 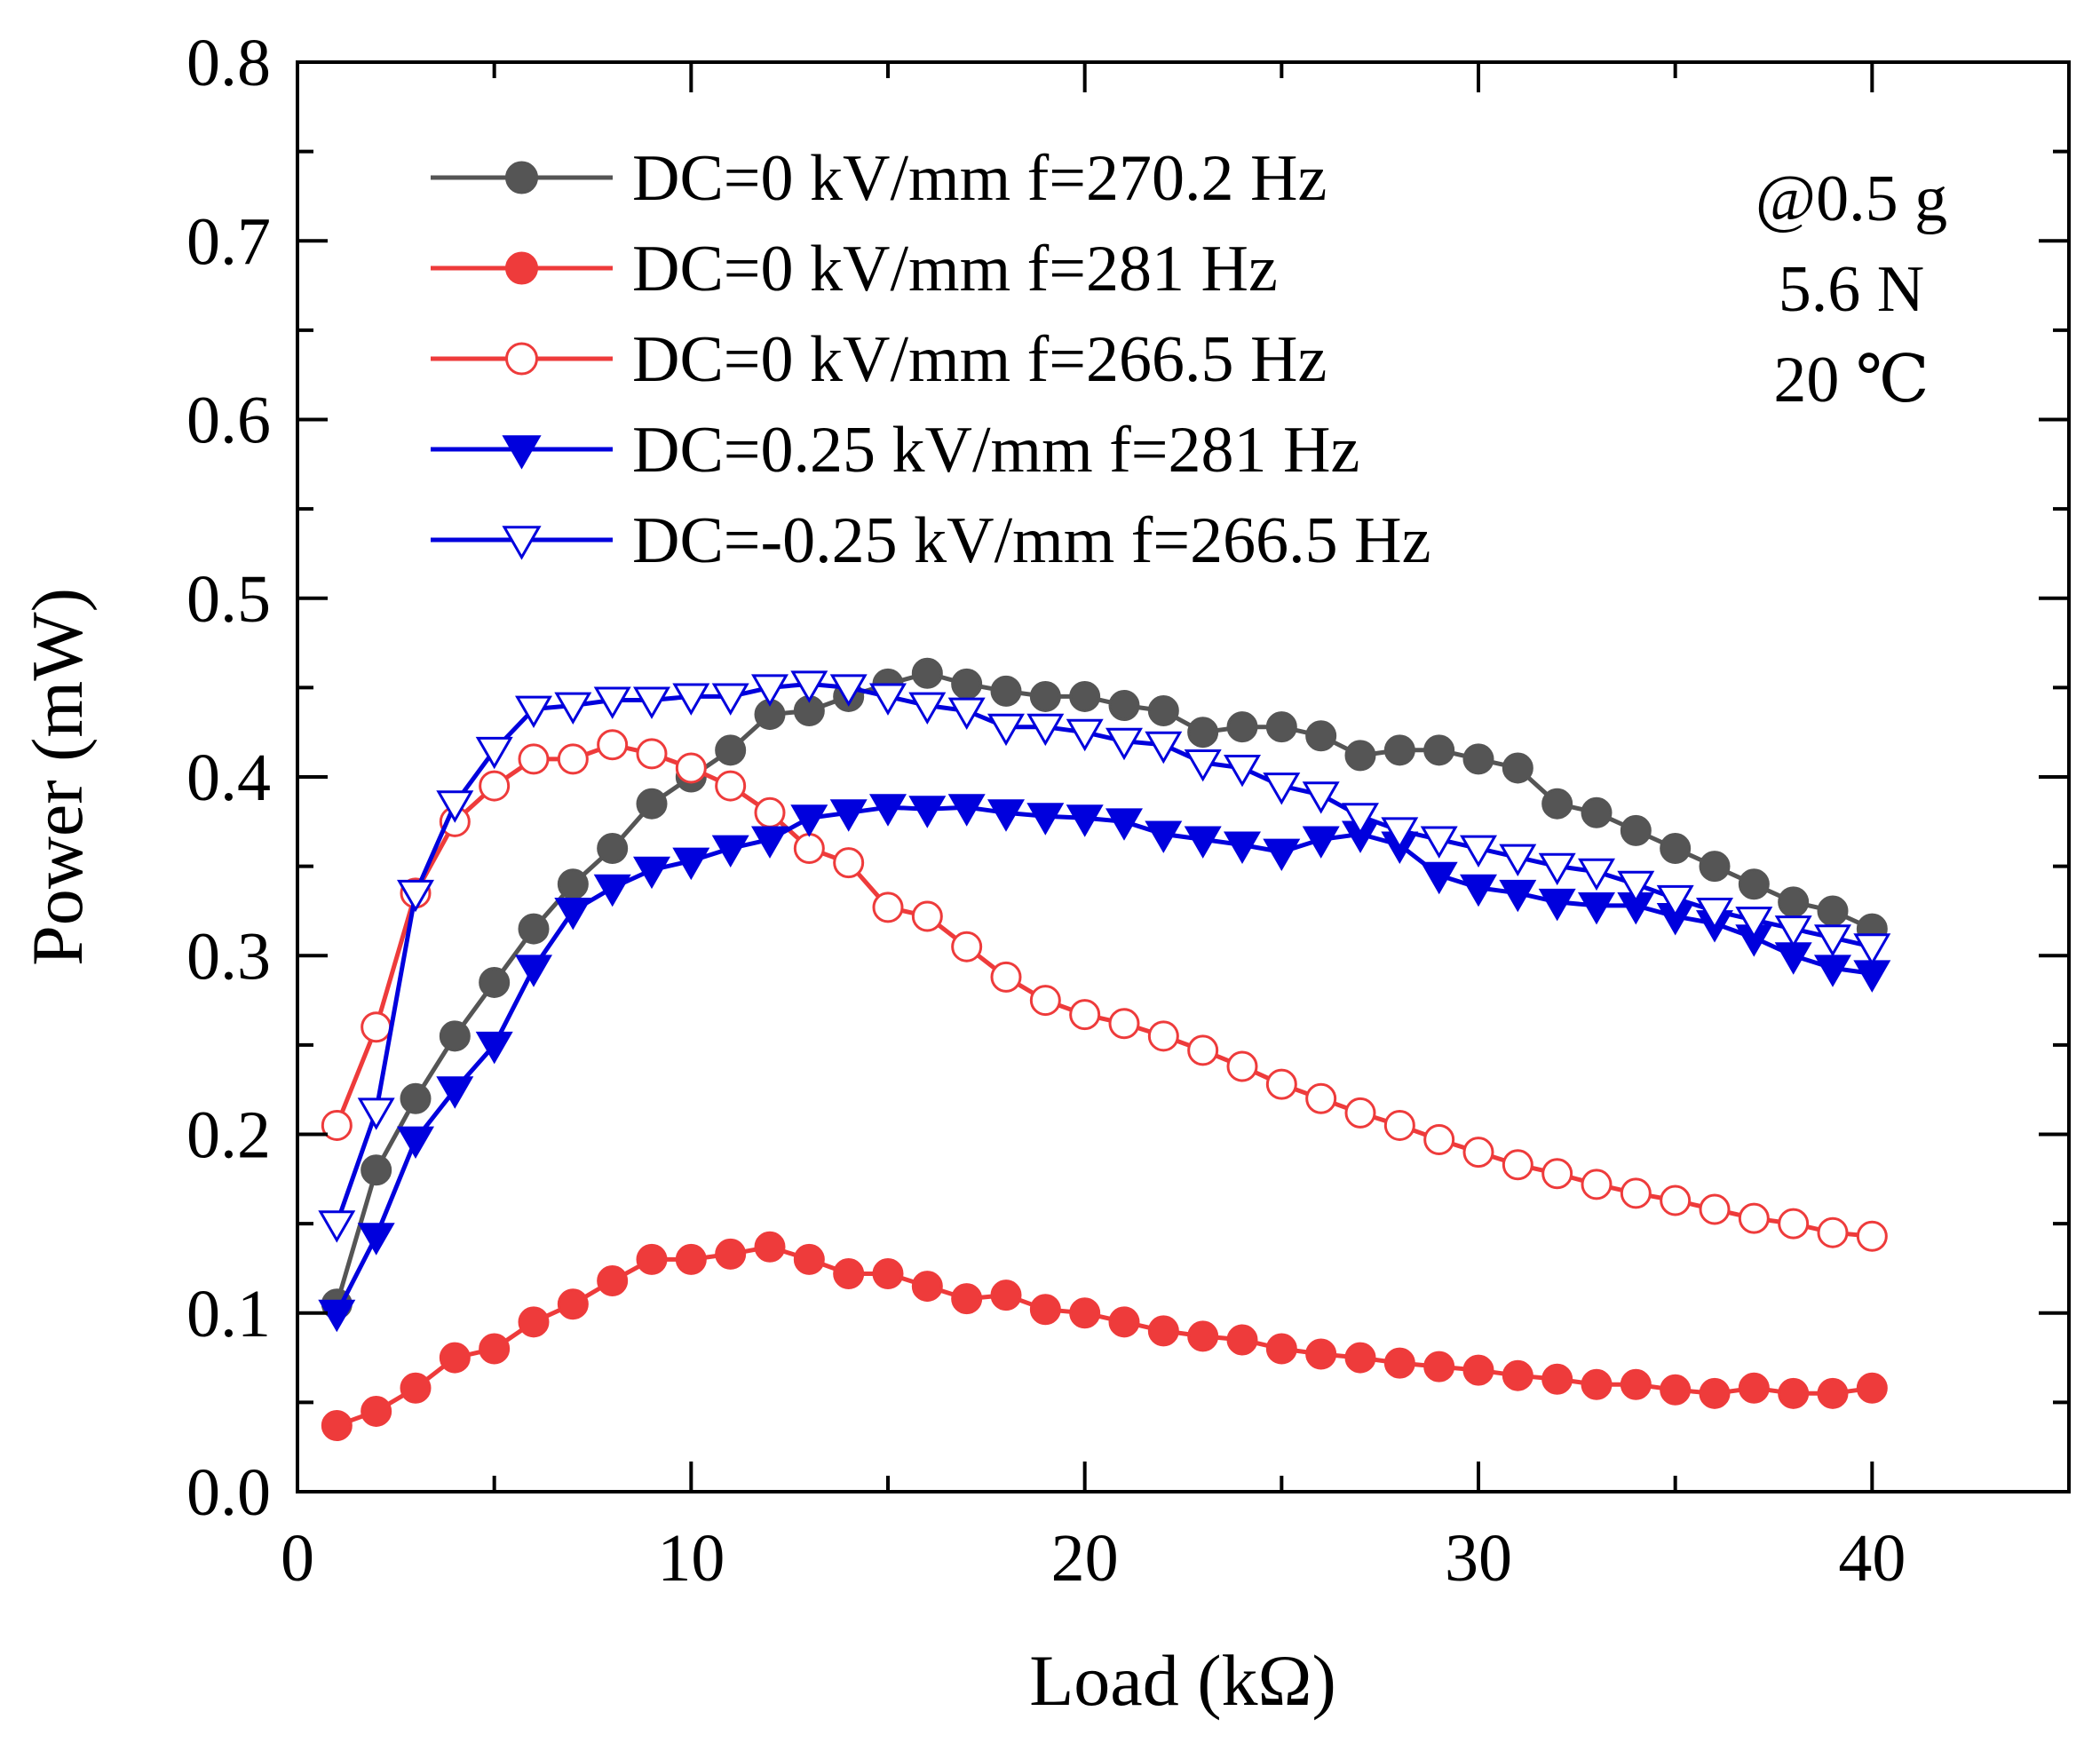 What do you see at coordinates (228, 1493) in the screenshot?
I see `y-tick-label: 0.0` at bounding box center [228, 1493].